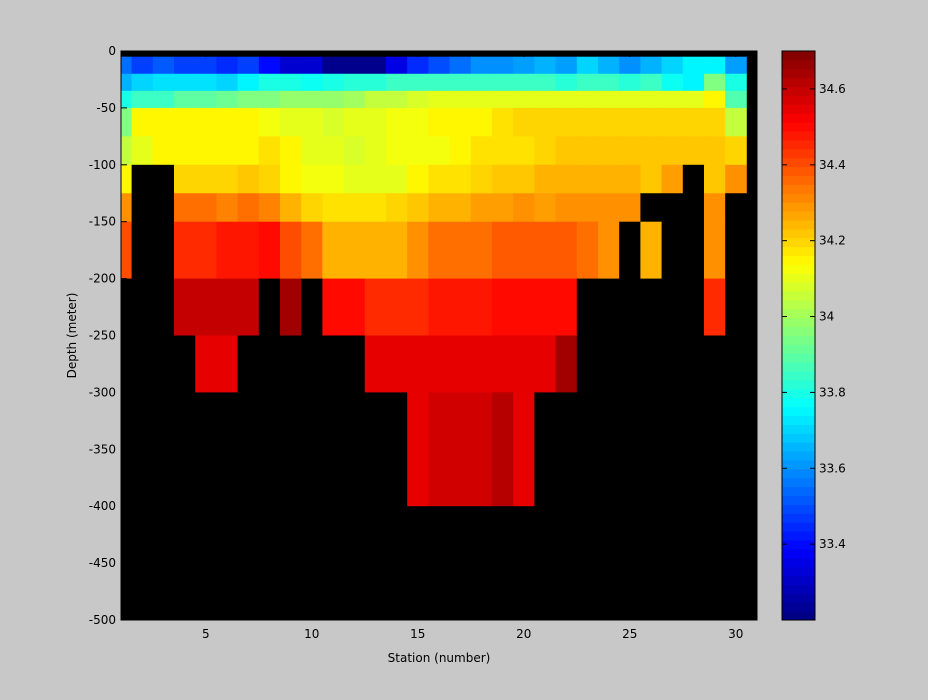 Image resolution: width=928 pixels, height=700 pixels. What do you see at coordinates (102, 449) in the screenshot?
I see `y-tick-label: -350` at bounding box center [102, 449].